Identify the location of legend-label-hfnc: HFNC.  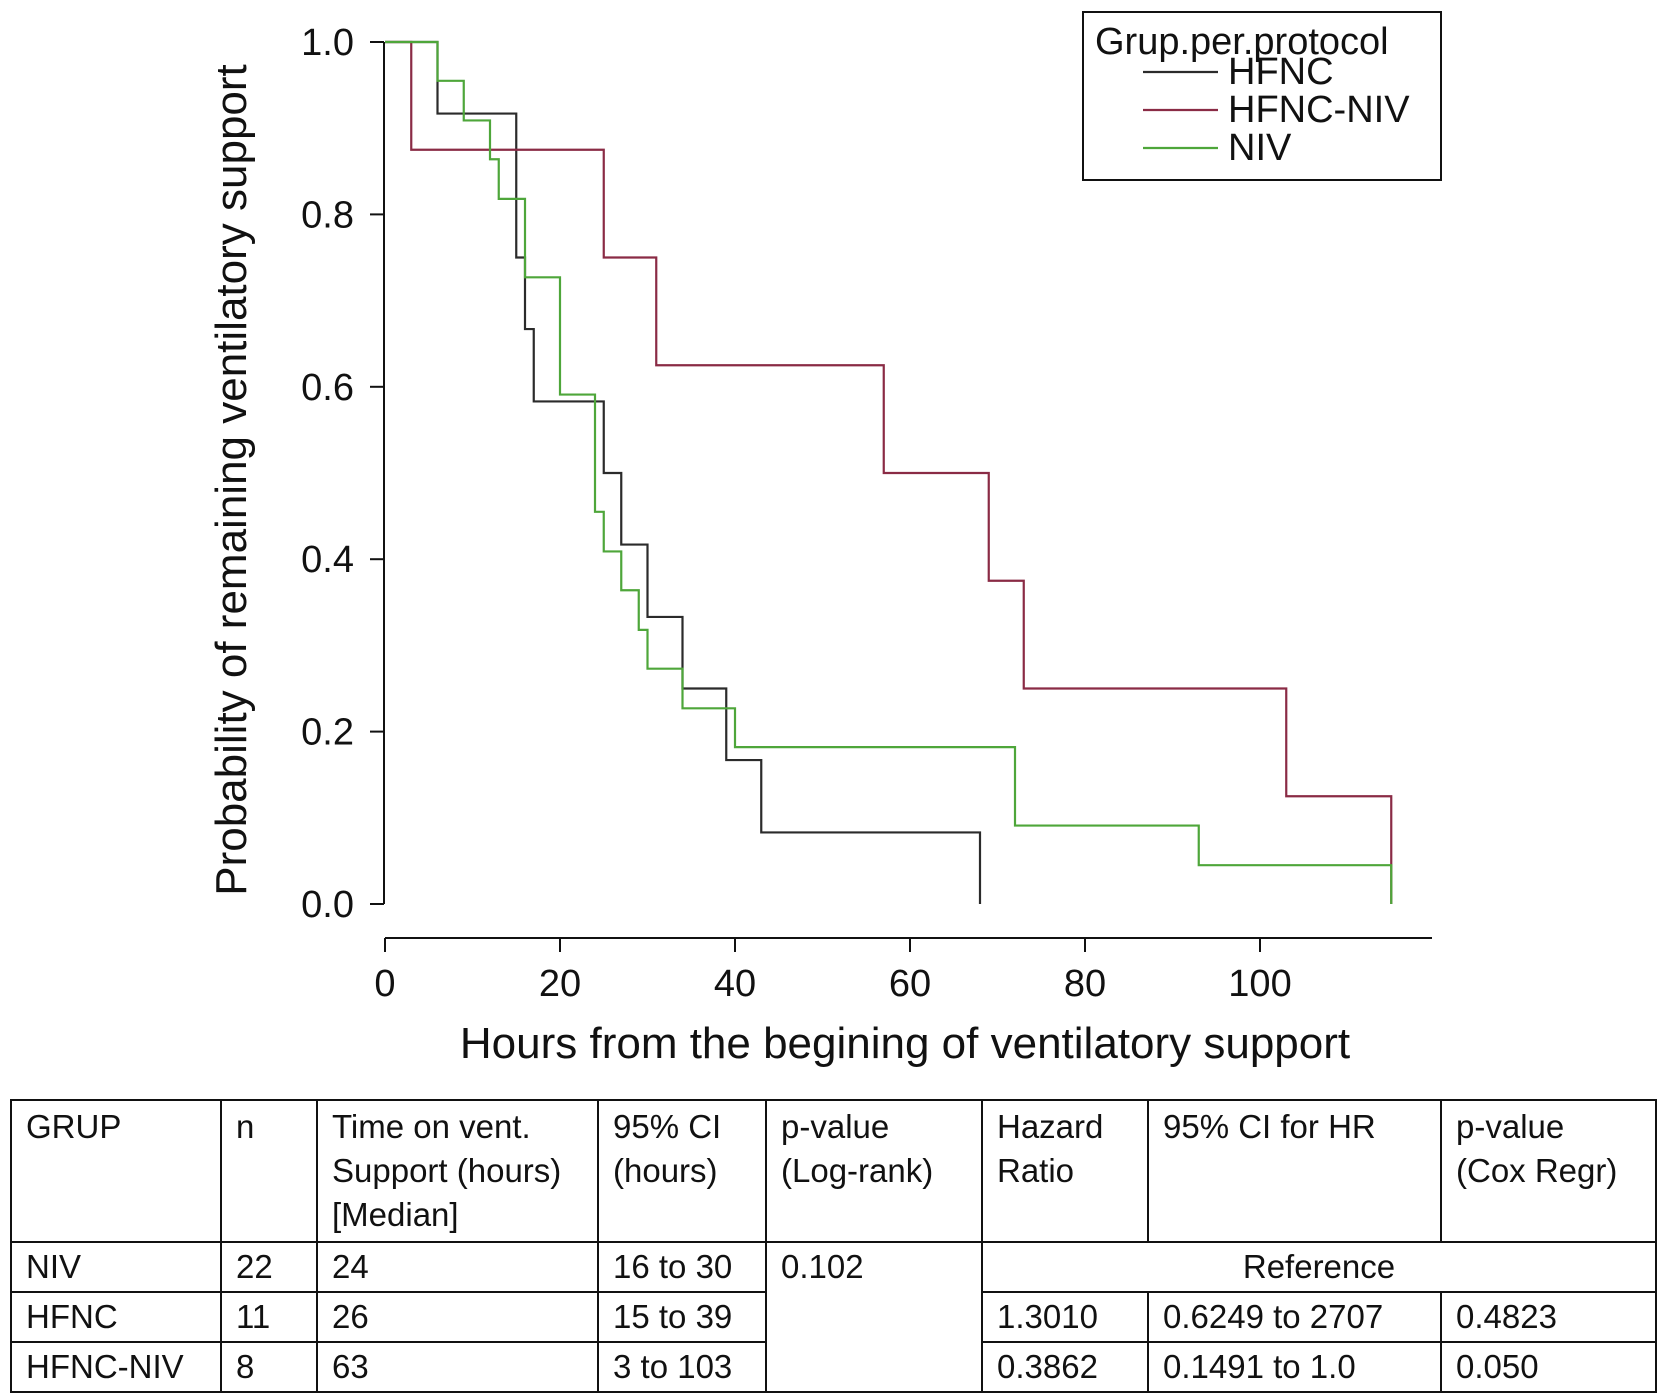
(1281, 72).